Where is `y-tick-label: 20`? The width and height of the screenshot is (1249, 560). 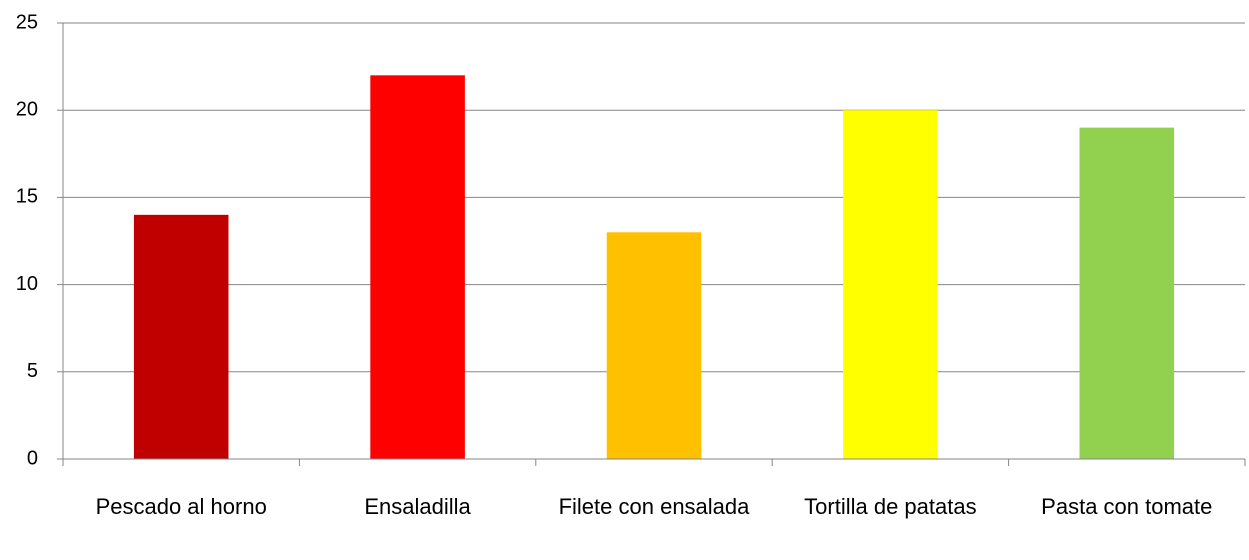 y-tick-label: 20 is located at coordinates (27, 109).